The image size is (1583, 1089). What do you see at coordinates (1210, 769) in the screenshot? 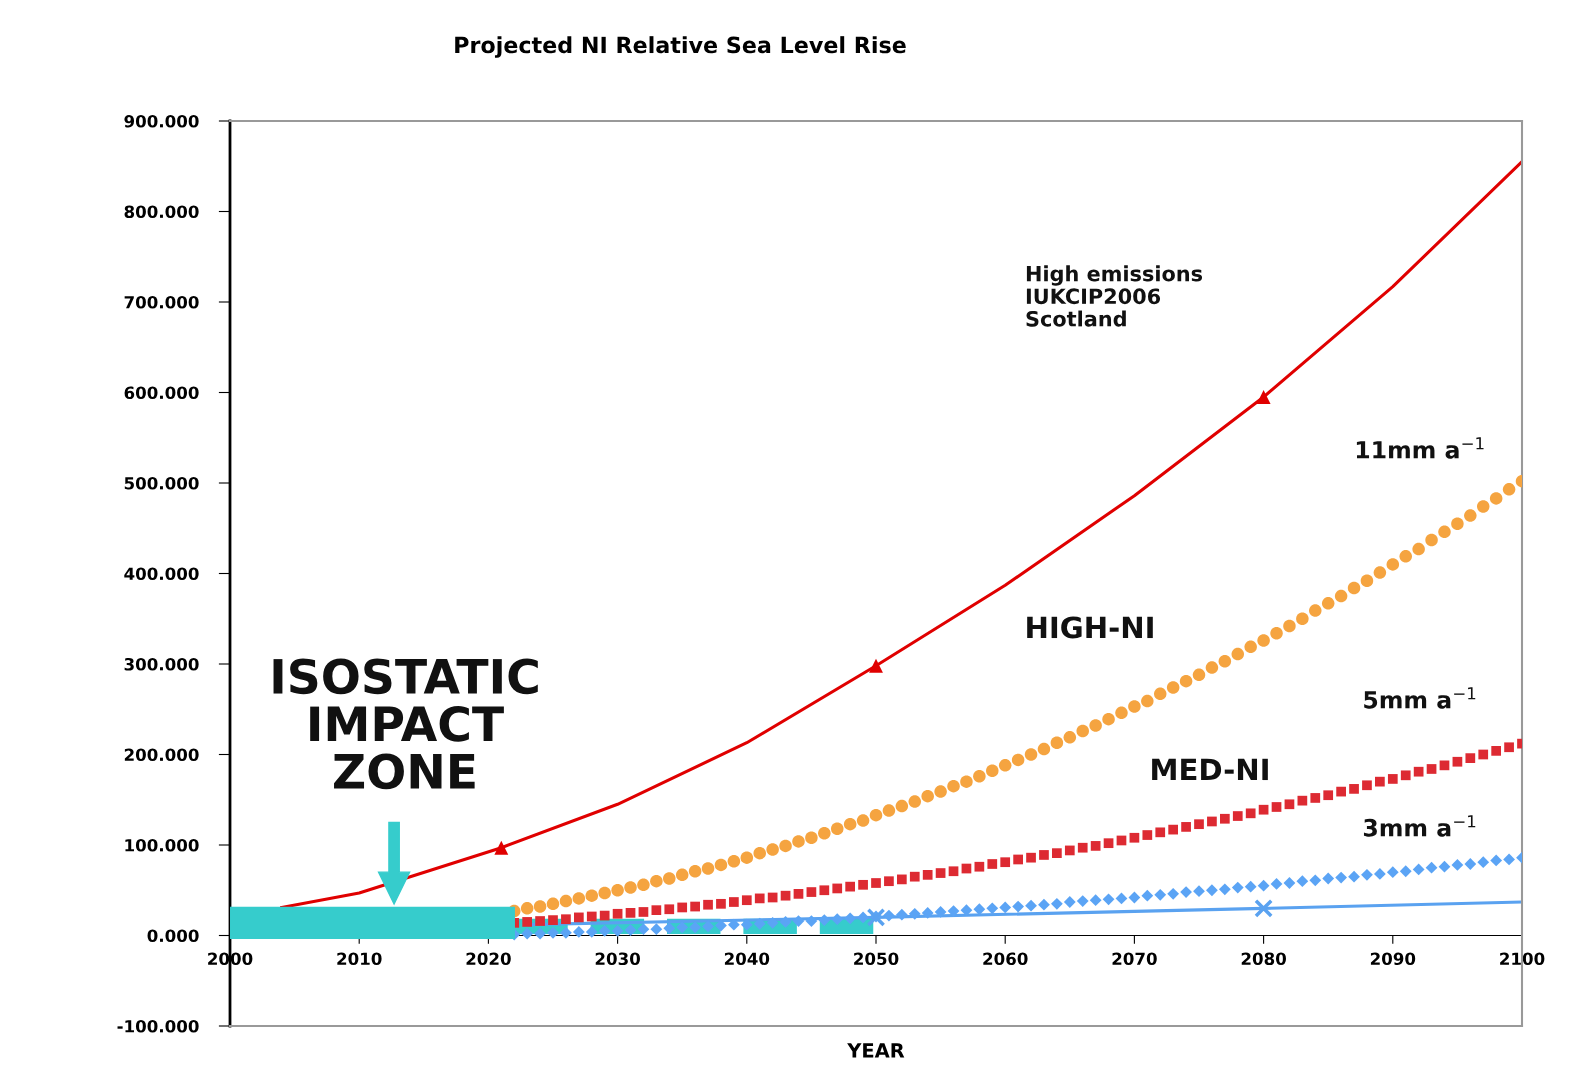
I see `annotation: MED-NI` at bounding box center [1210, 769].